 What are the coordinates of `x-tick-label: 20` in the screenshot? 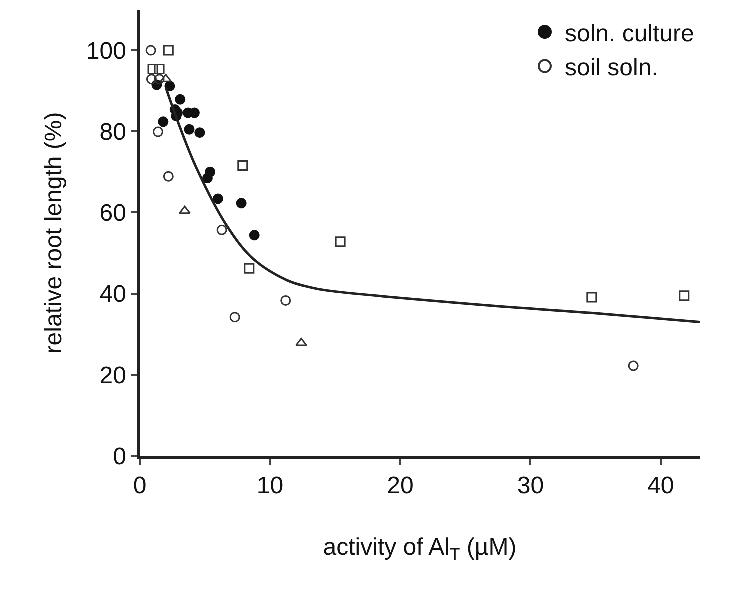 It's located at (400, 486).